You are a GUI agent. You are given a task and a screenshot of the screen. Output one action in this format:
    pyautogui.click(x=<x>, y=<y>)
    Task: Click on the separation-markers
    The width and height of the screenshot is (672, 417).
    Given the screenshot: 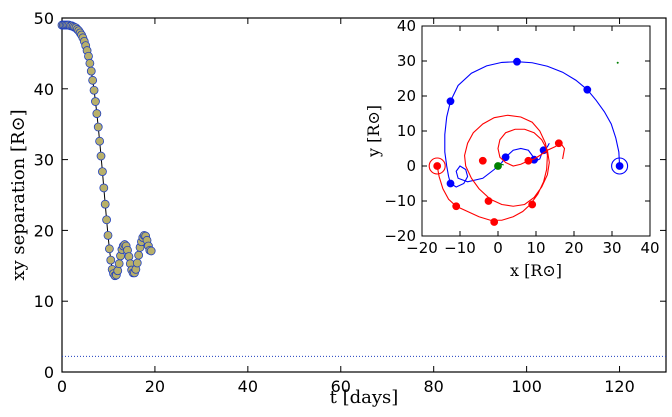 What is the action you would take?
    pyautogui.click(x=106, y=150)
    